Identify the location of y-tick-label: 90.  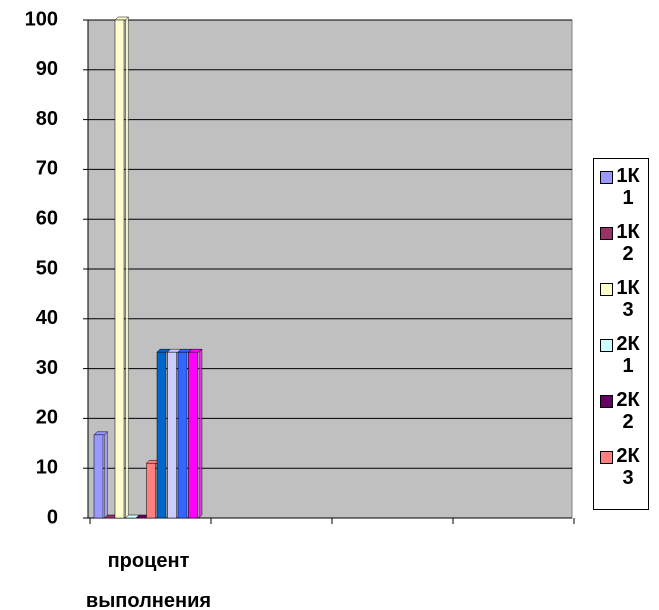
(47, 69).